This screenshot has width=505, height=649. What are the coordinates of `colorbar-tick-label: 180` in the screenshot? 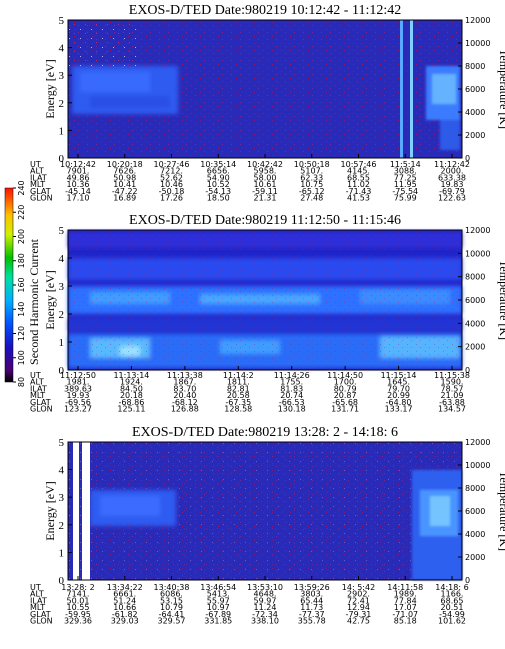 It's located at (21, 260).